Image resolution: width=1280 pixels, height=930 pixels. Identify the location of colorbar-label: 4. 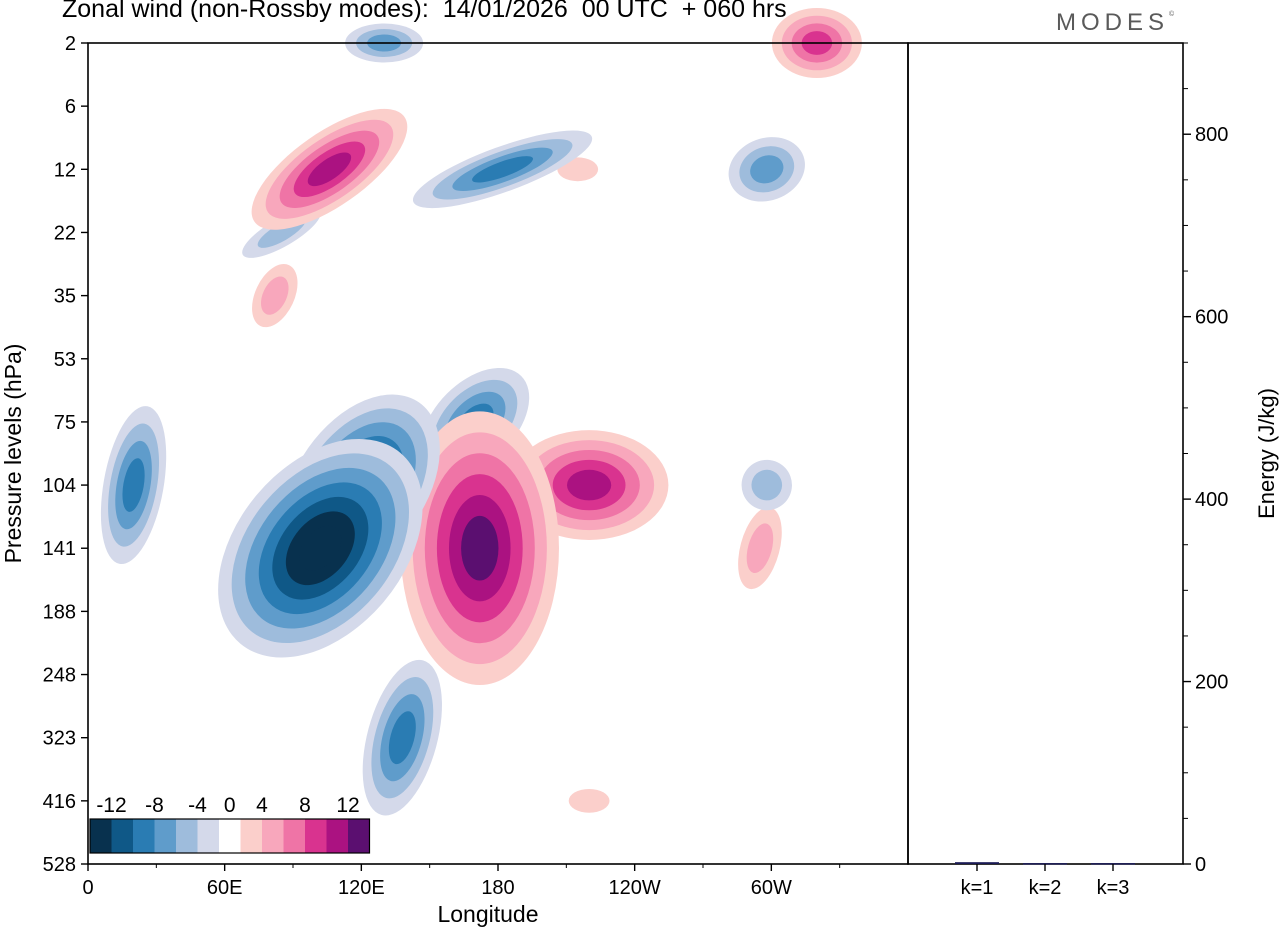
(262, 805).